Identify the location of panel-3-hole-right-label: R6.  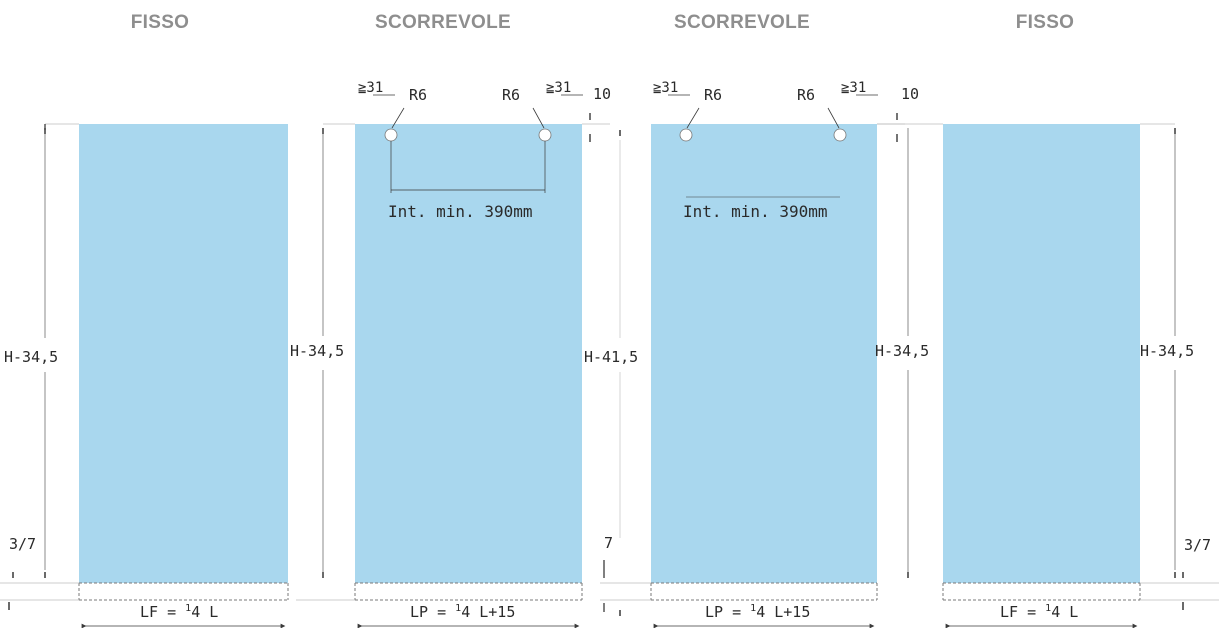
(806, 95).